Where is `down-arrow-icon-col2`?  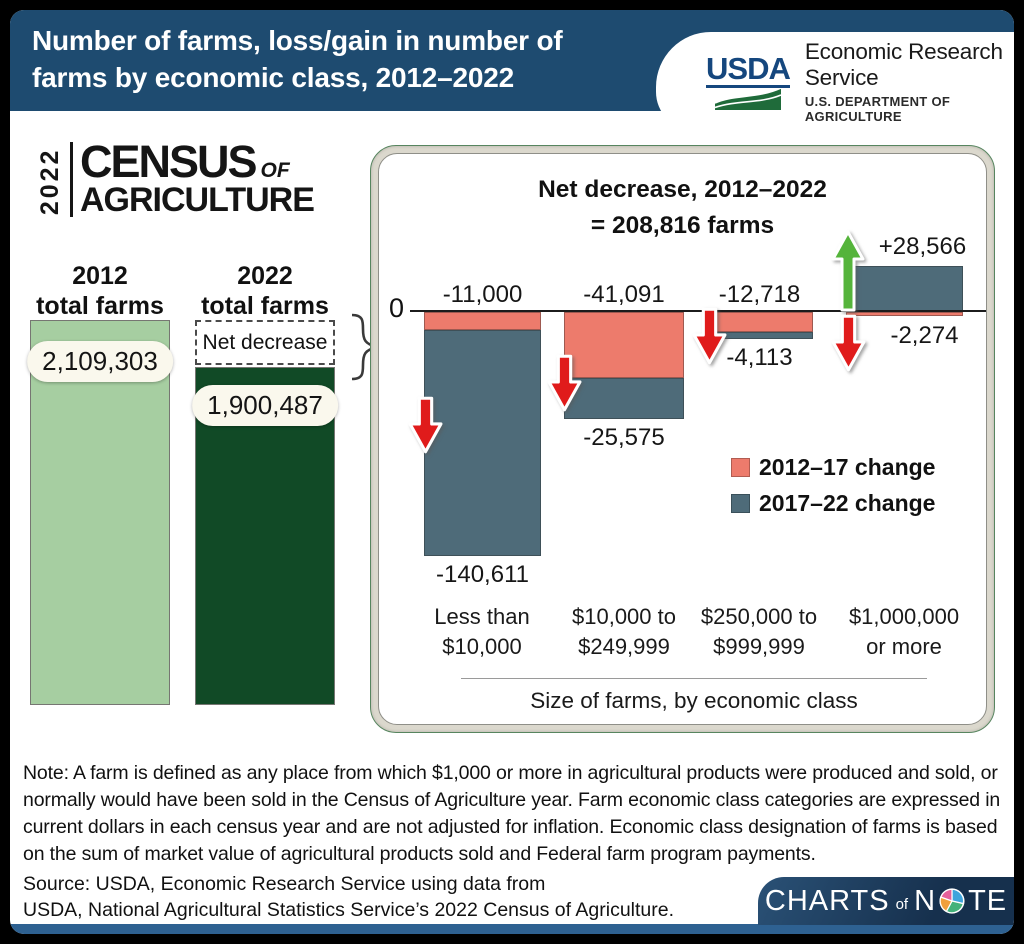
down-arrow-icon-col2 is located at coordinates (564, 385).